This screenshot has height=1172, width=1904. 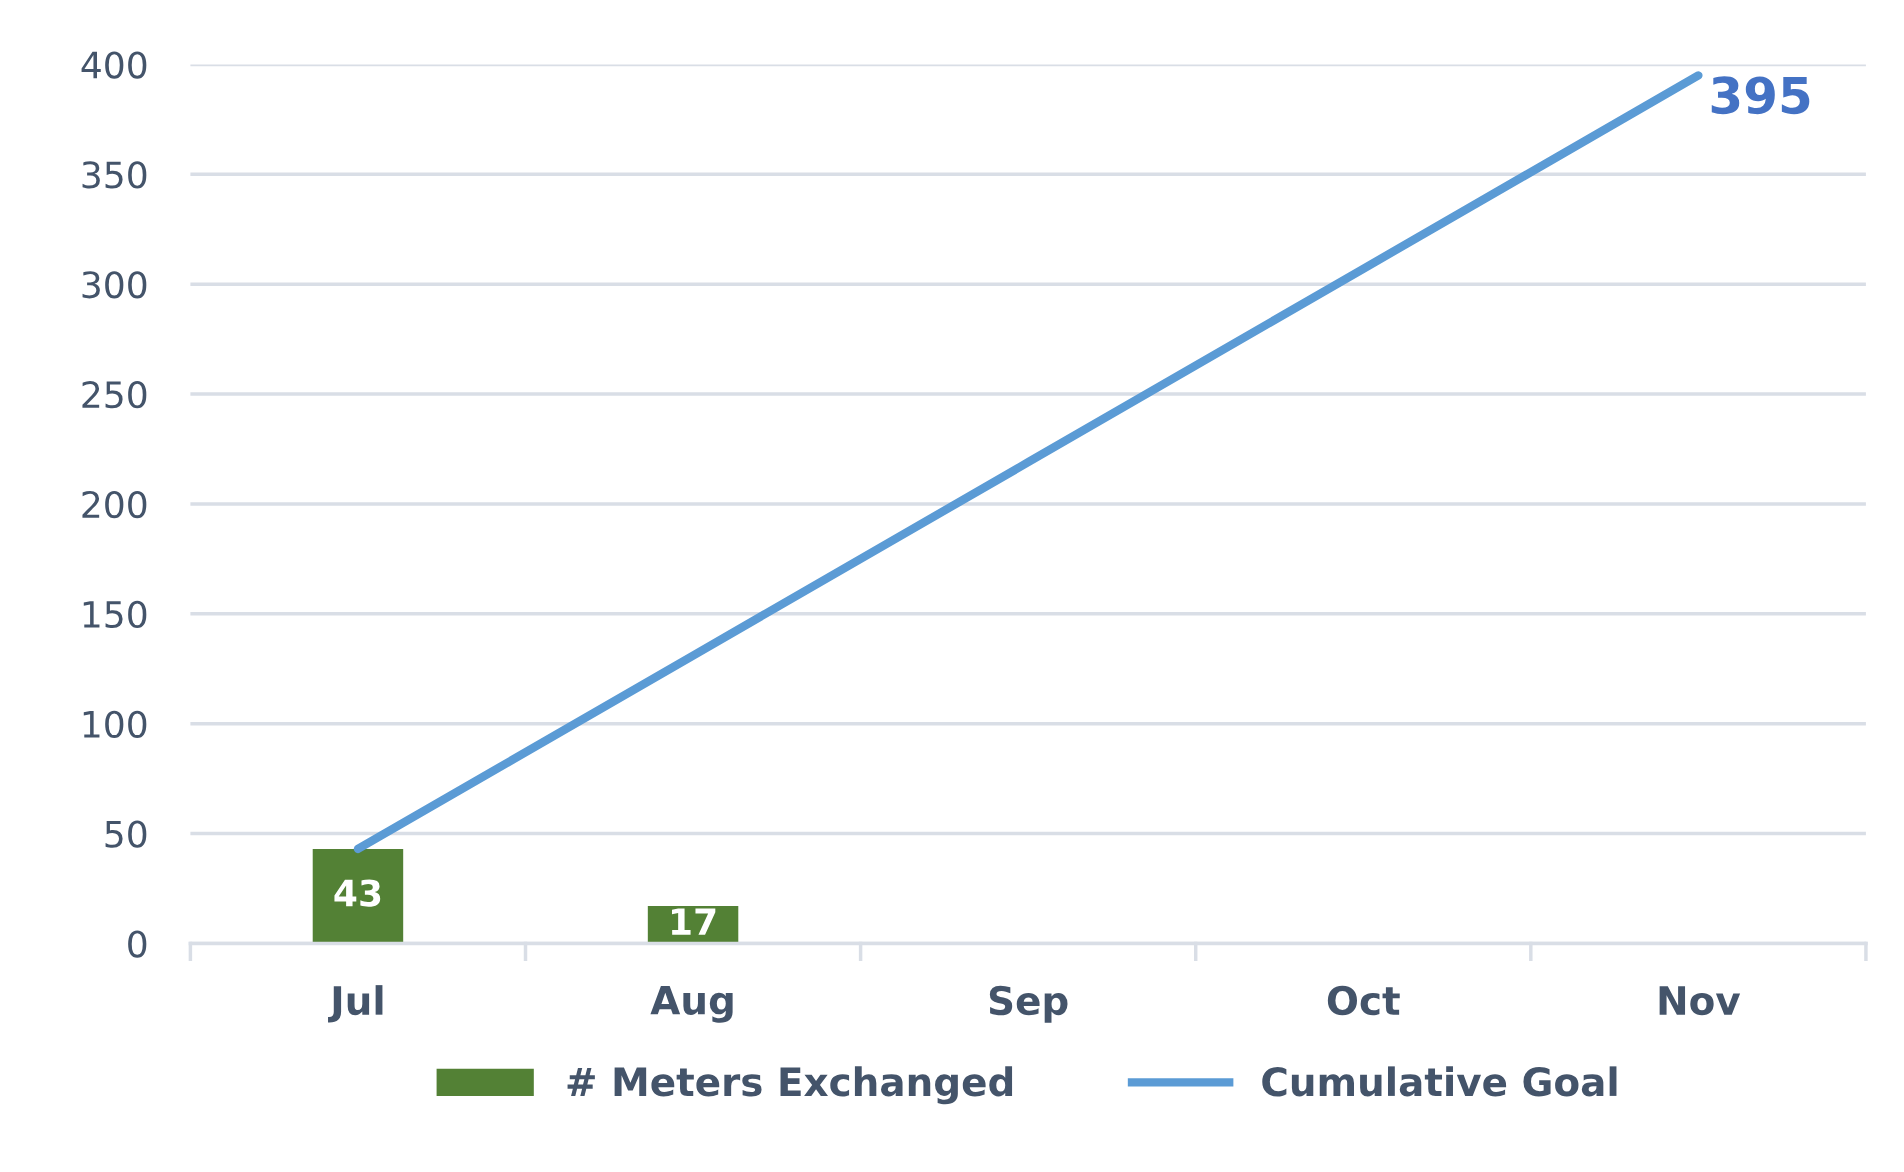 What do you see at coordinates (691, 1004) in the screenshot?
I see `x-tick-label: Aug` at bounding box center [691, 1004].